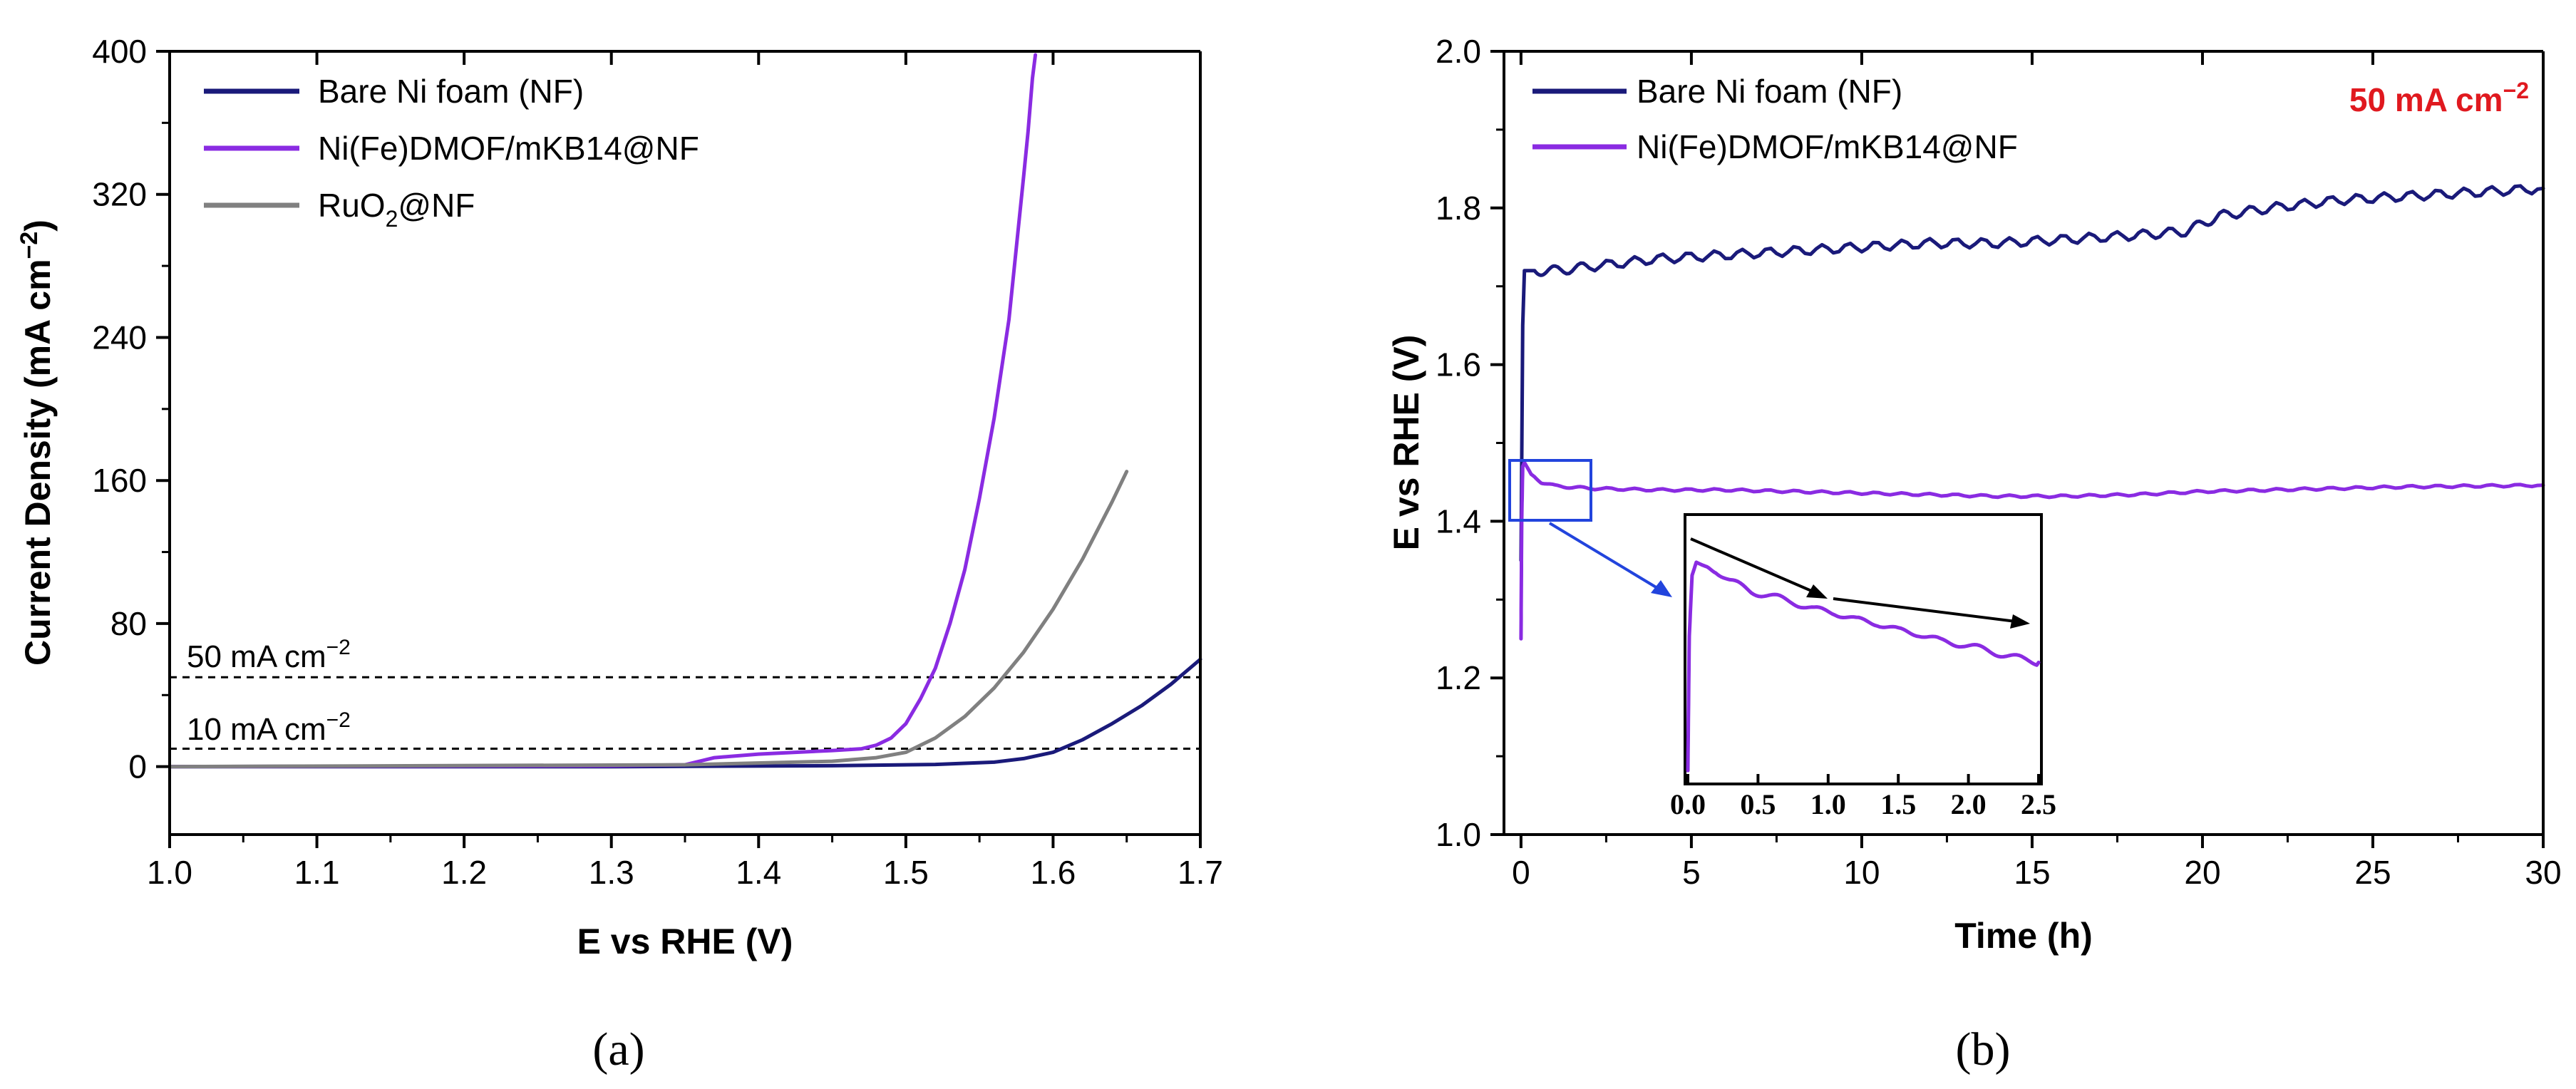 Image resolution: width=2576 pixels, height=1089 pixels. Describe the element at coordinates (269, 727) in the screenshot. I see `ref-line-10-label: 10 mA cm−2` at that location.